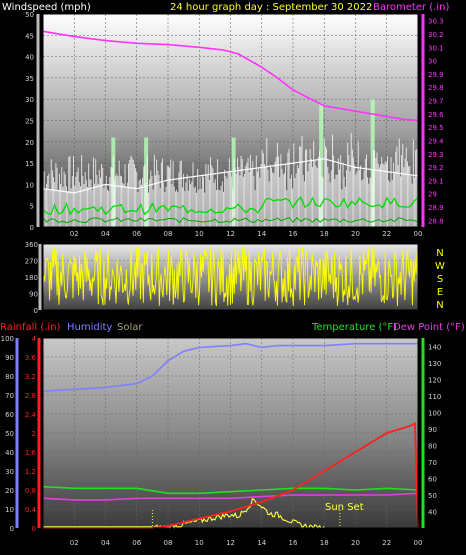  Describe the element at coordinates (436, 168) in the screenshot. I see `barometer-tick-label: 29.2` at that location.